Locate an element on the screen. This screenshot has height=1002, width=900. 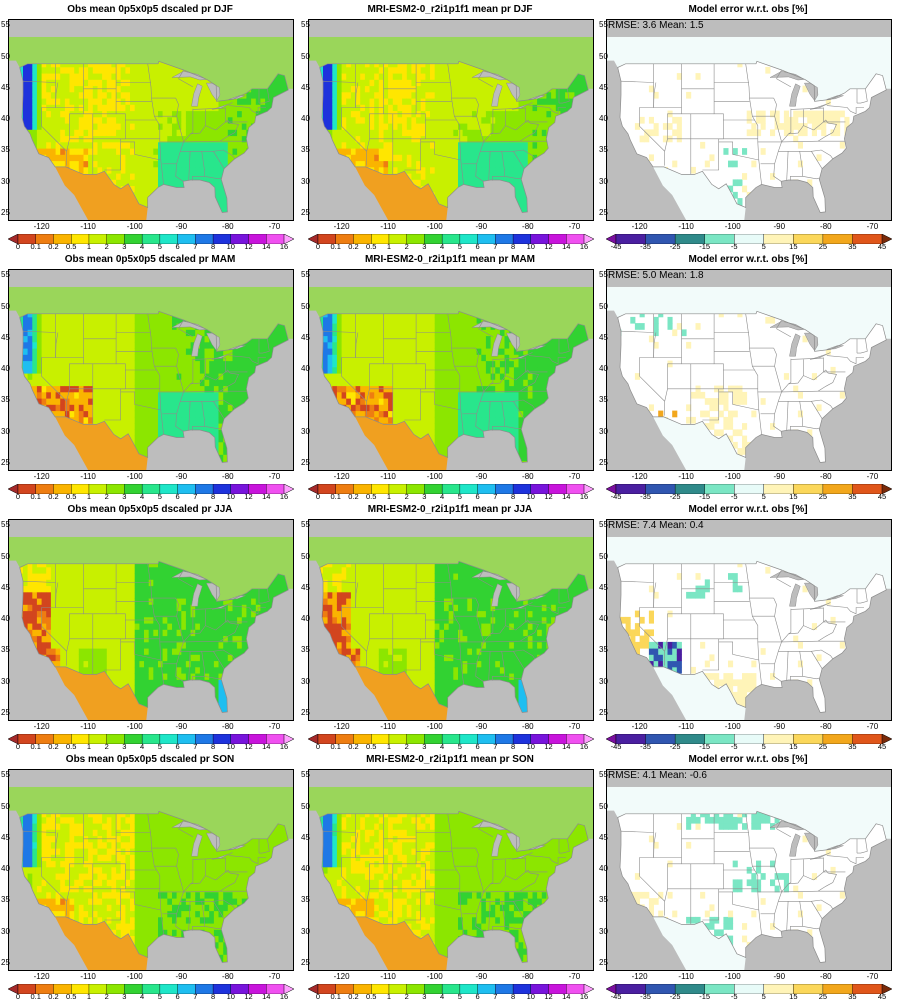
panel-title: Obs mean 0p5x0p5 dscaled pr JJA is located at coordinates (150, 509).